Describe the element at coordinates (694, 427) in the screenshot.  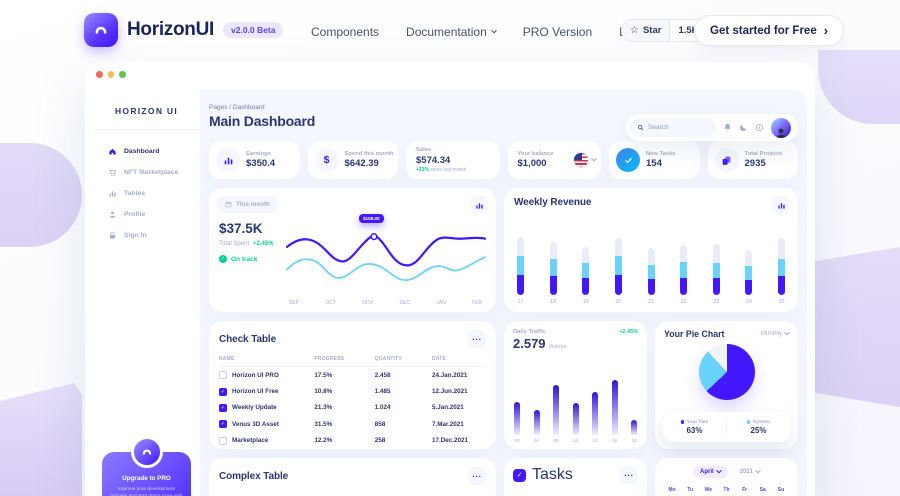
I see `legend-item: Your files 63%` at that location.